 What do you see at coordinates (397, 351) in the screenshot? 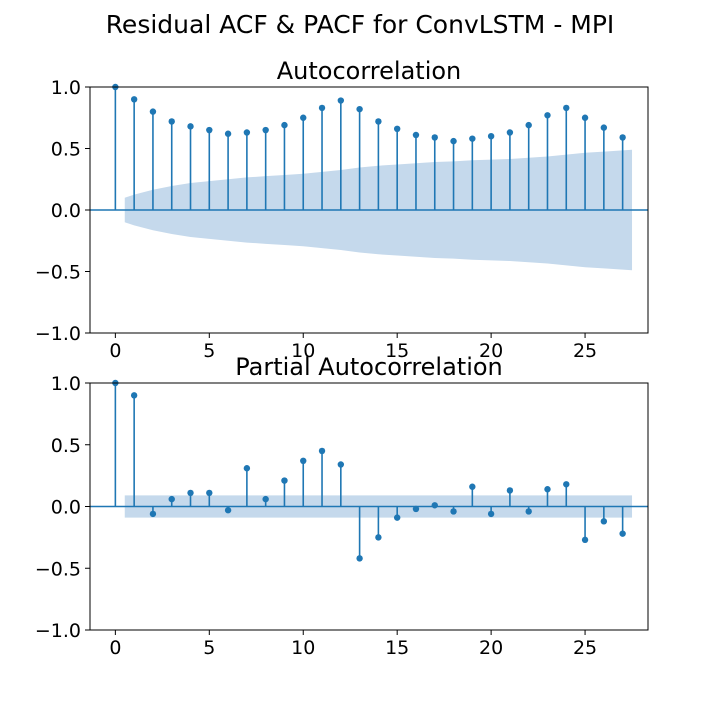
I see `acf-xtick-label-15: 15` at bounding box center [397, 351].